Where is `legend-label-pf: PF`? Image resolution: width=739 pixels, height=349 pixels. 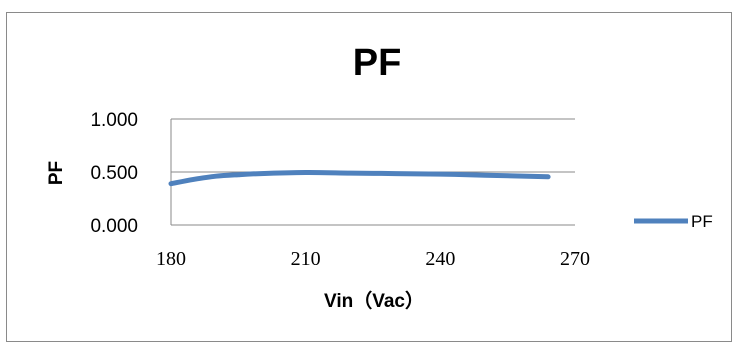 legend-label-pf: PF is located at coordinates (702, 221).